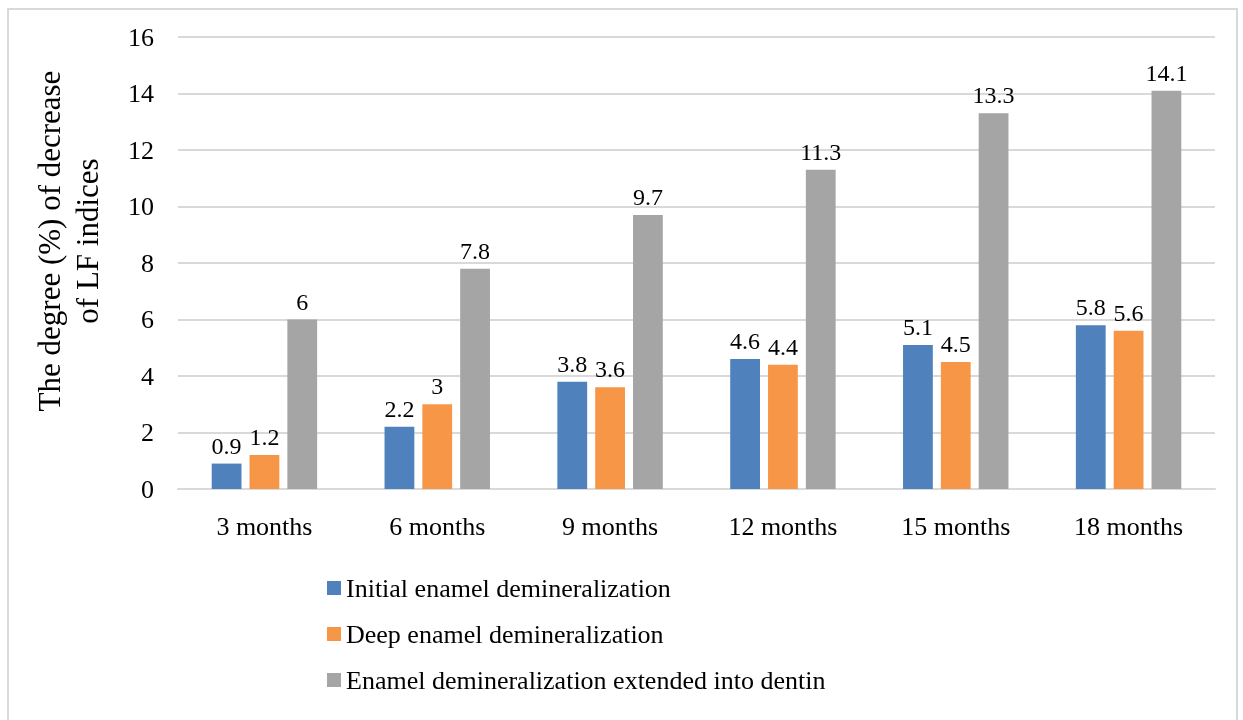  Describe the element at coordinates (264, 437) in the screenshot. I see `data-label: 1.2` at that location.